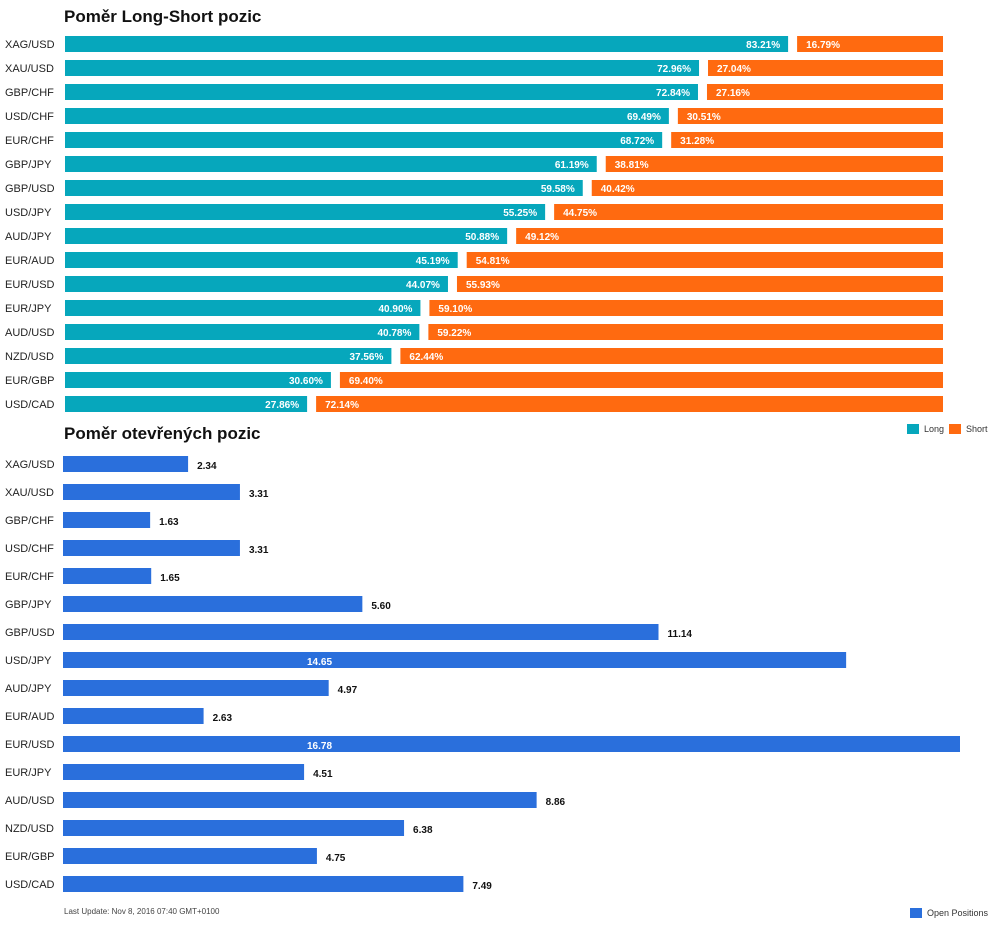  I want to click on data-label-open: 16.78, so click(319, 746).